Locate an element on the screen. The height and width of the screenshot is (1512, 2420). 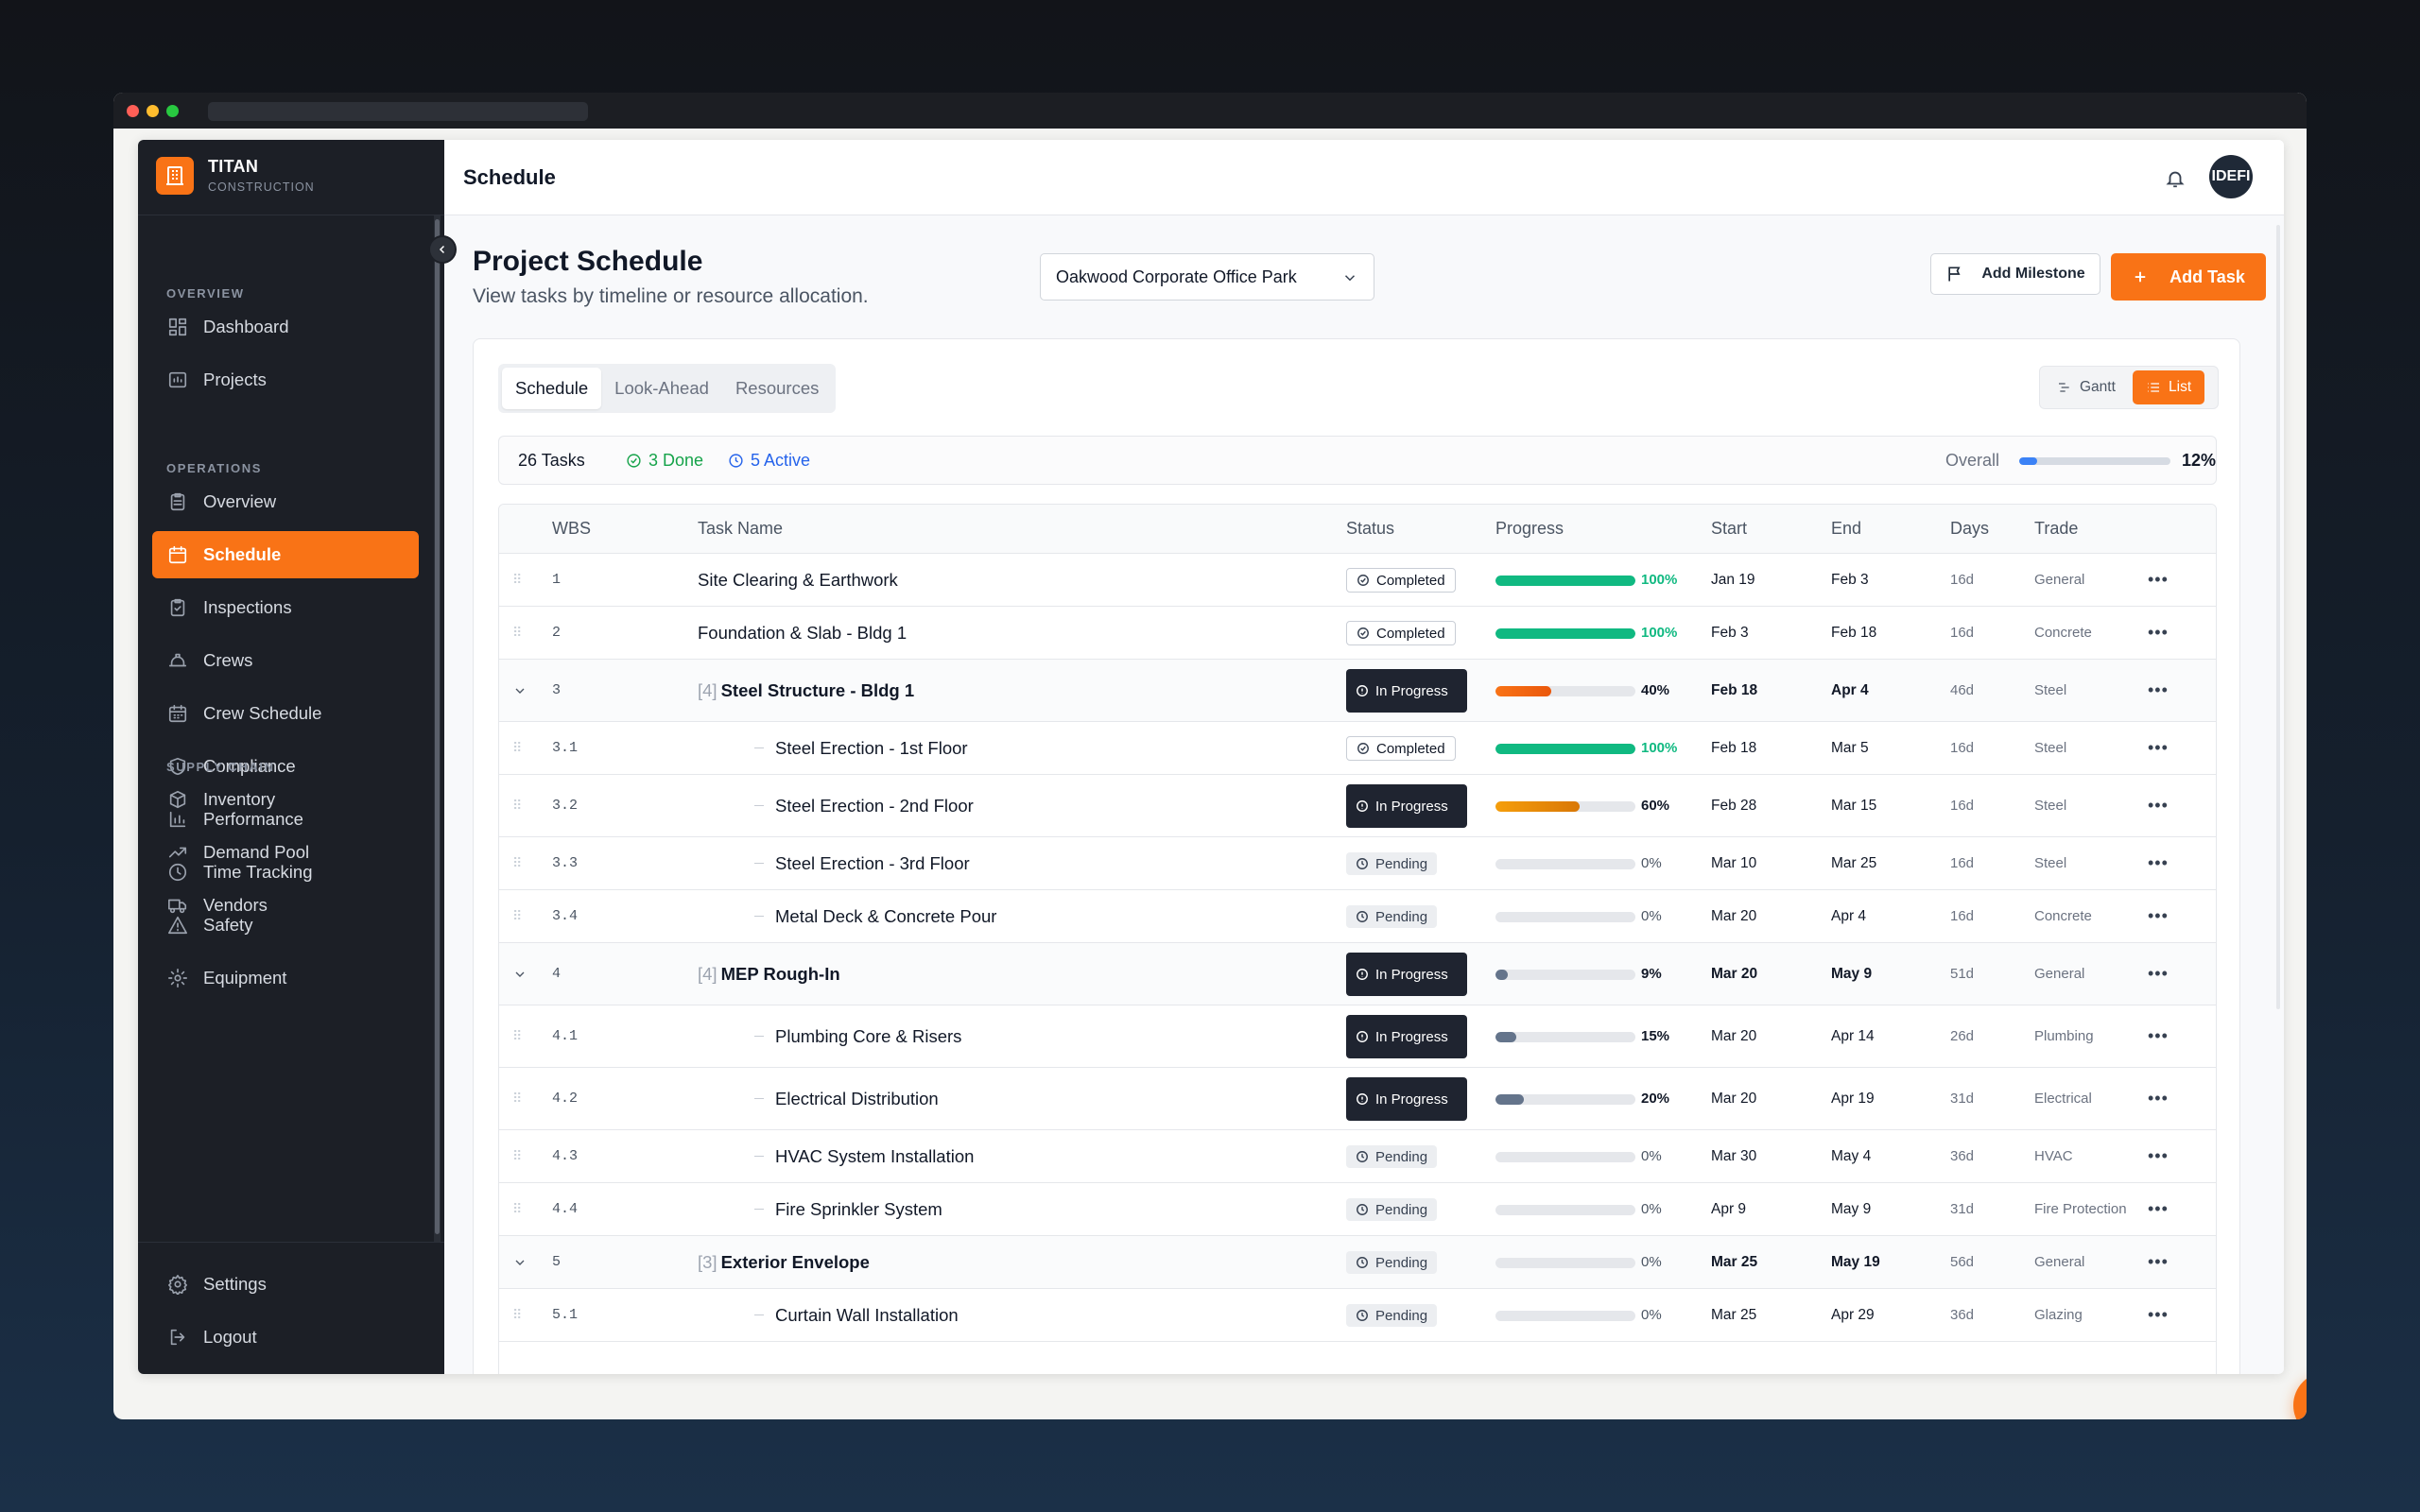
task-name-cell: Steel Erection - 3rd Floor is located at coordinates (862, 863).